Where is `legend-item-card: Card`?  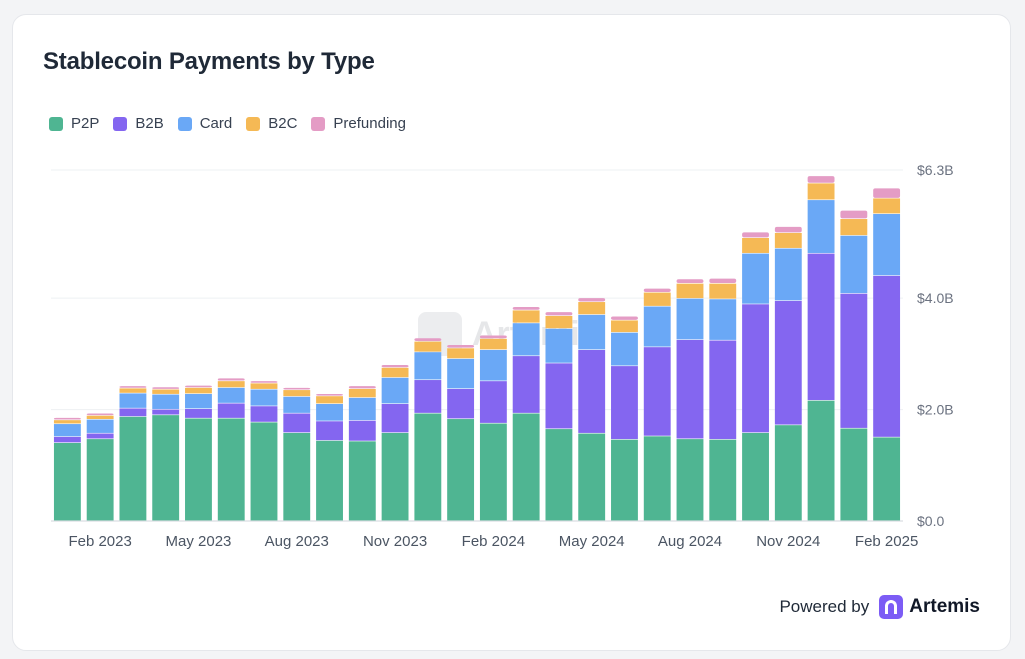
legend-item-card: Card is located at coordinates (204, 123).